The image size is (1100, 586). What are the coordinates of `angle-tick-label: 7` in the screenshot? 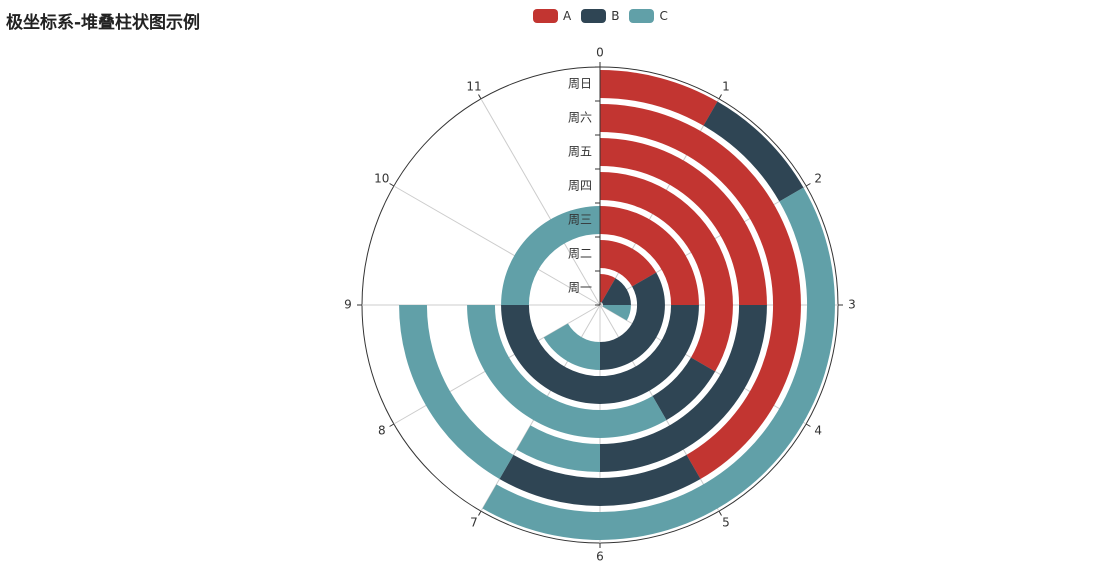 It's located at (474, 523).